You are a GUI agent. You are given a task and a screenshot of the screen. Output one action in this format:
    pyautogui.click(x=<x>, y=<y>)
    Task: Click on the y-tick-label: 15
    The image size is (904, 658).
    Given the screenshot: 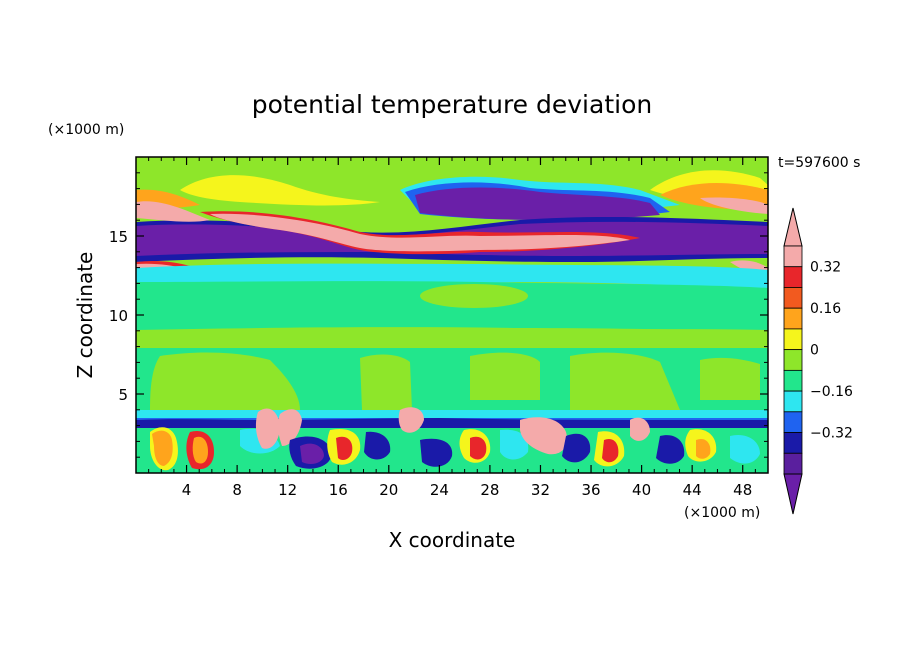 What is the action you would take?
    pyautogui.click(x=118, y=237)
    